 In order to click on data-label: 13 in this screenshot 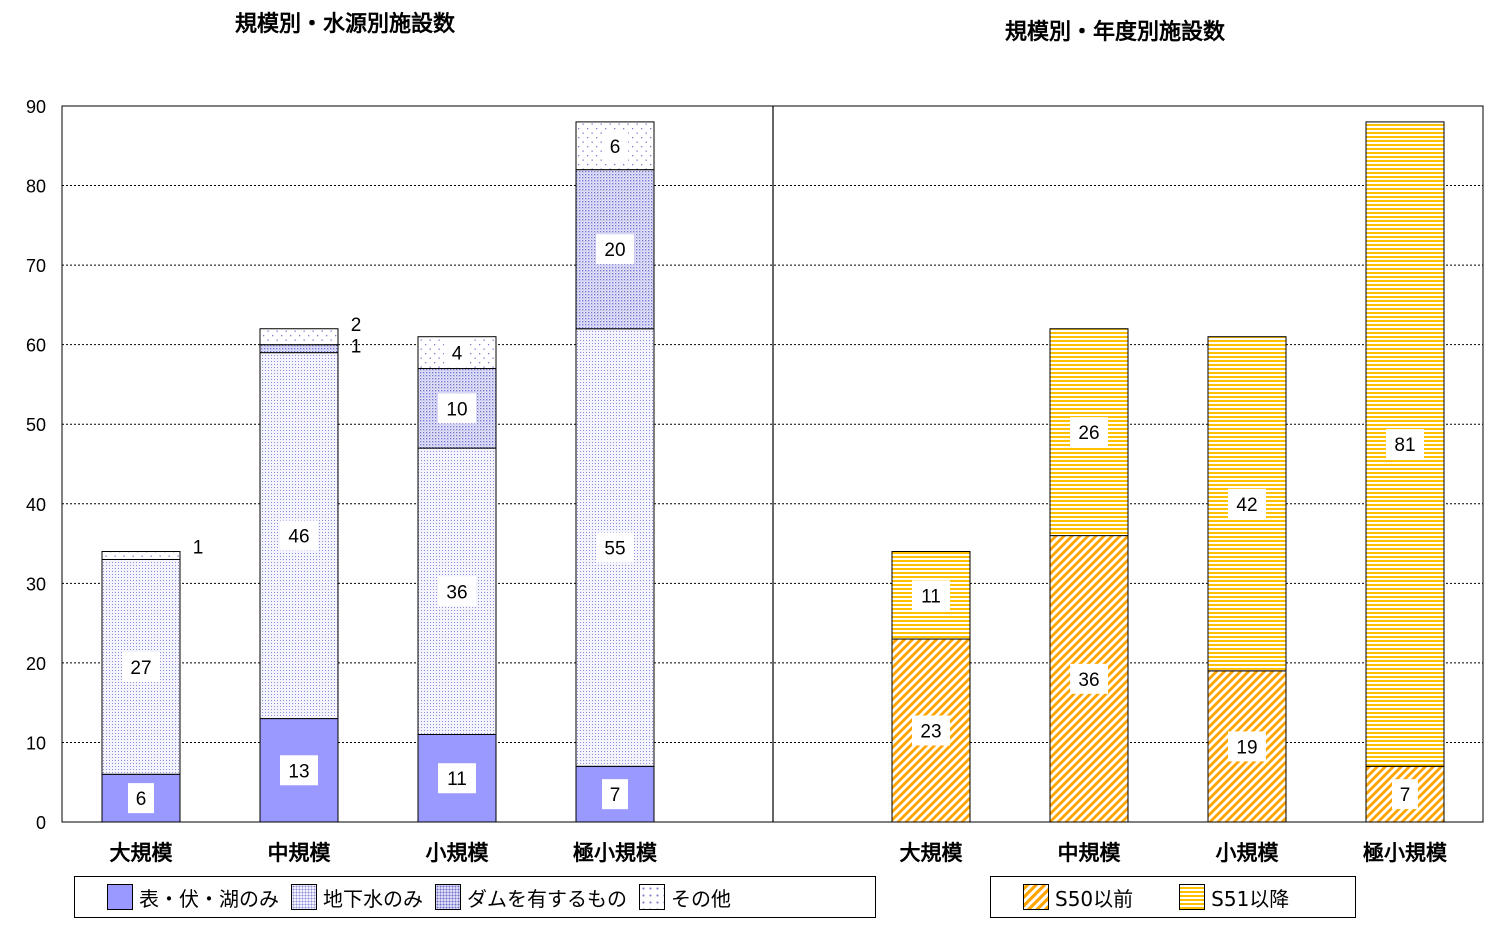, I will do `click(298, 771)`.